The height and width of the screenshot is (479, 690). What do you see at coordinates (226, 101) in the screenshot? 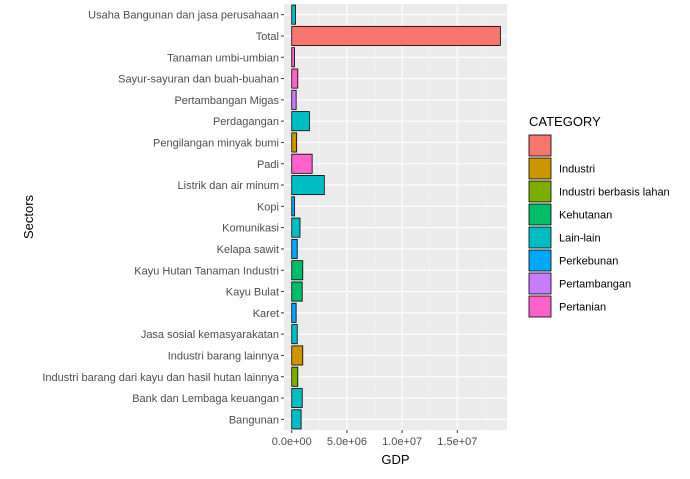
I see `y-tick-label: Pertambangan Migas` at bounding box center [226, 101].